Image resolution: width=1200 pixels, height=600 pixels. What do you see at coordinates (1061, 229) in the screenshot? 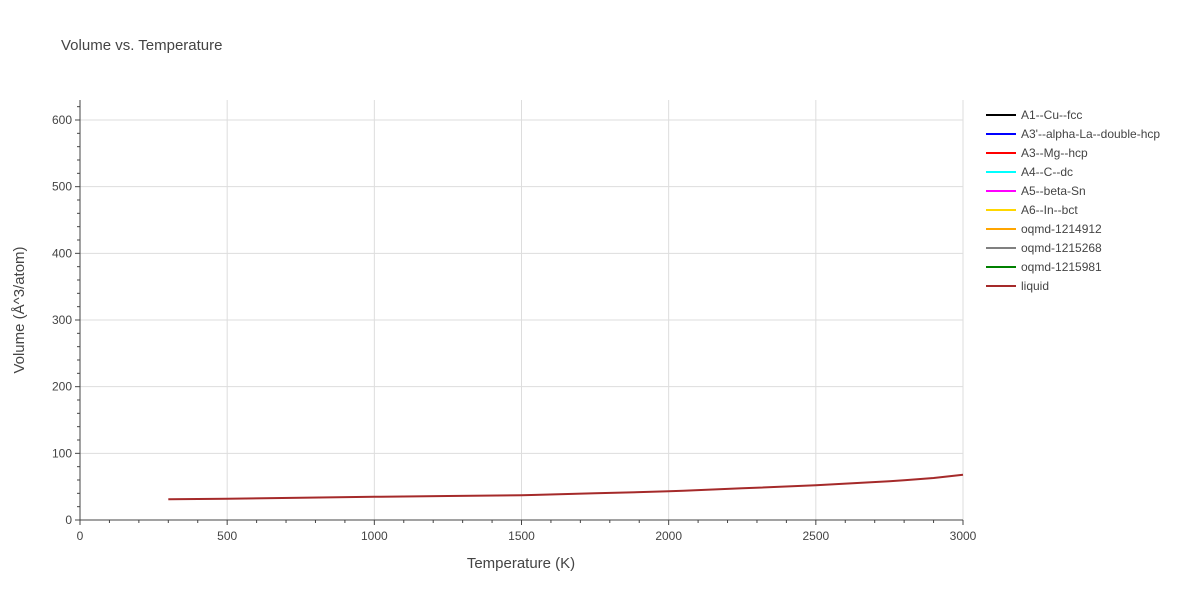
I see `legend-item-oqmd-1214912: oqmd-1214912` at bounding box center [1061, 229].